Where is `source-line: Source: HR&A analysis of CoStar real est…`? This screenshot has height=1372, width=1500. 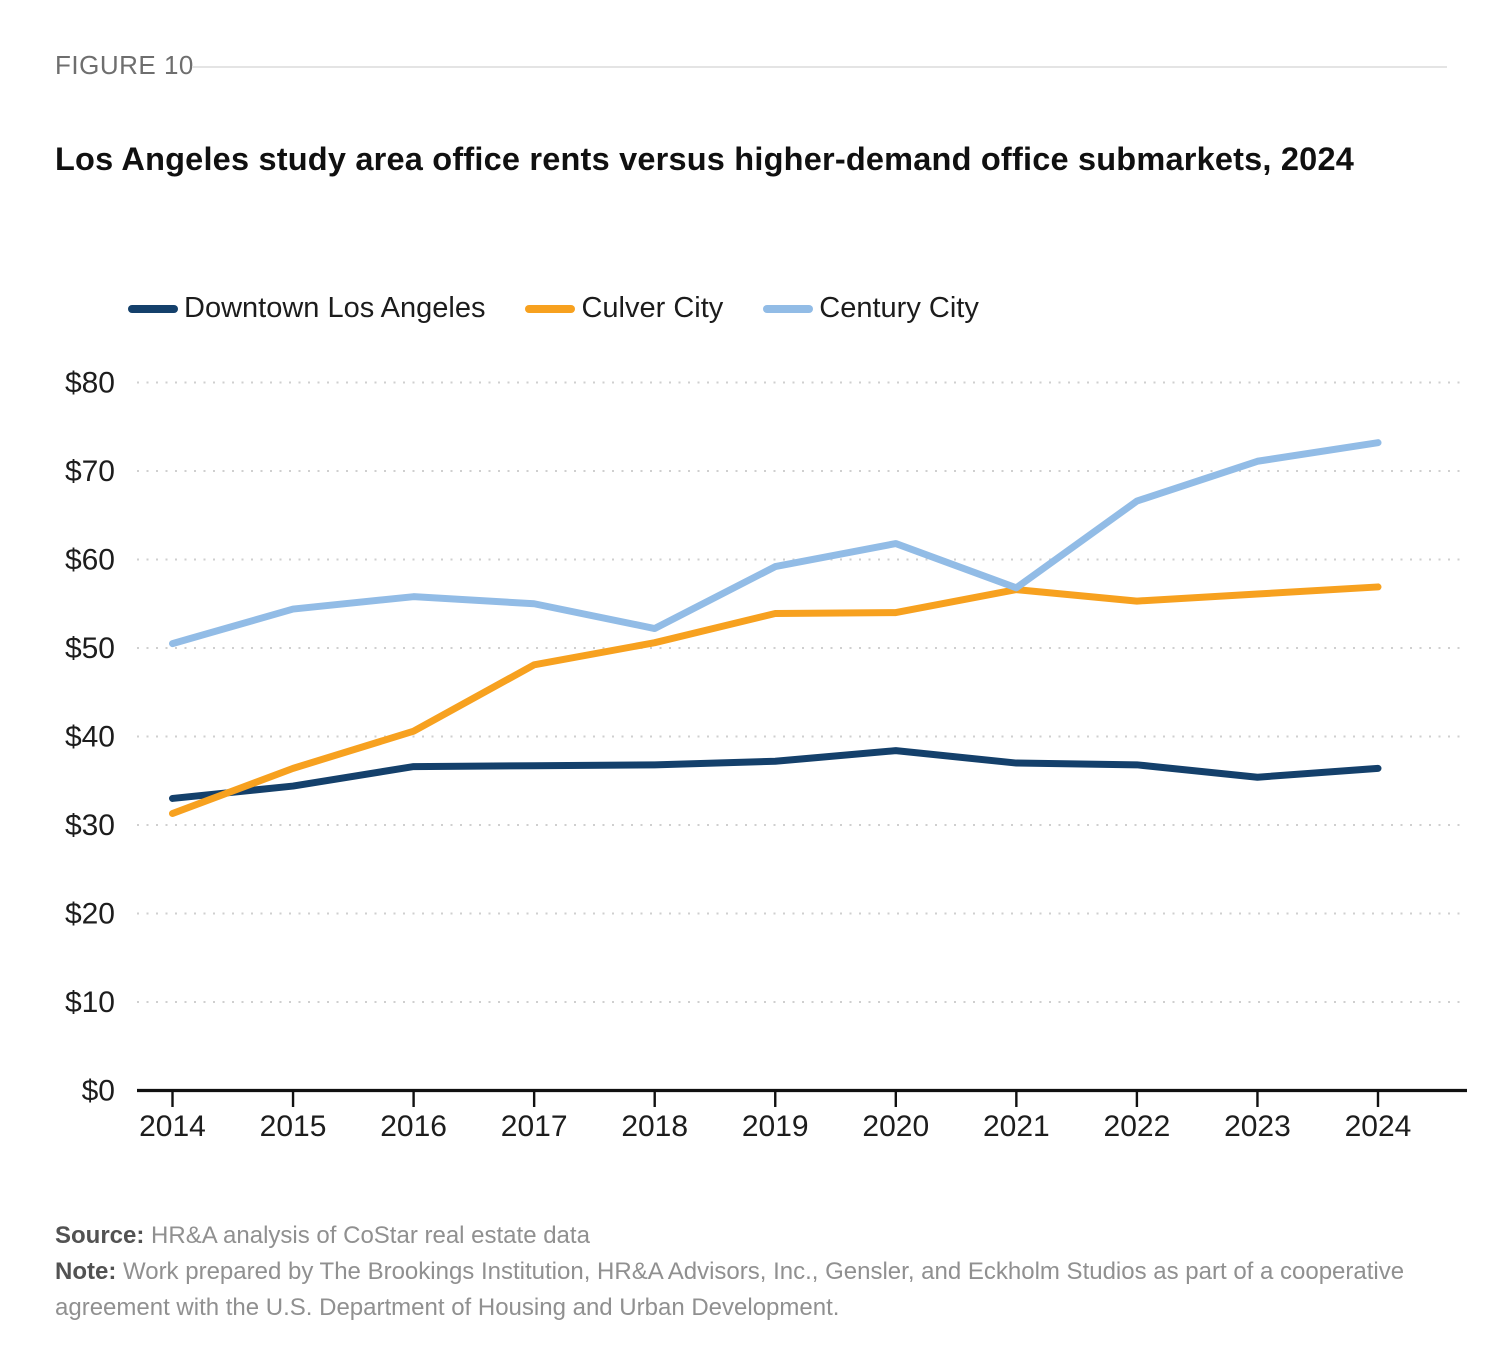
source-line: Source: HR&A analysis of CoStar real est… is located at coordinates (756, 1236).